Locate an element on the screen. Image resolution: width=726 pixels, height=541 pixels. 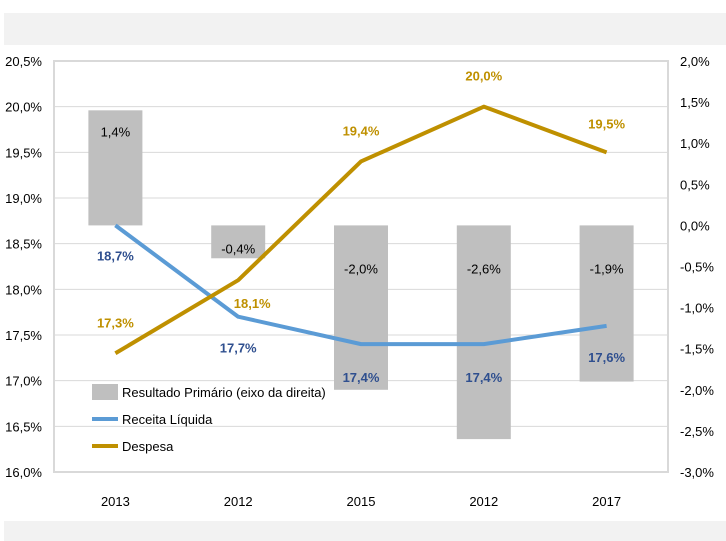
right-tick-label: 0,0% is located at coordinates (695, 225).